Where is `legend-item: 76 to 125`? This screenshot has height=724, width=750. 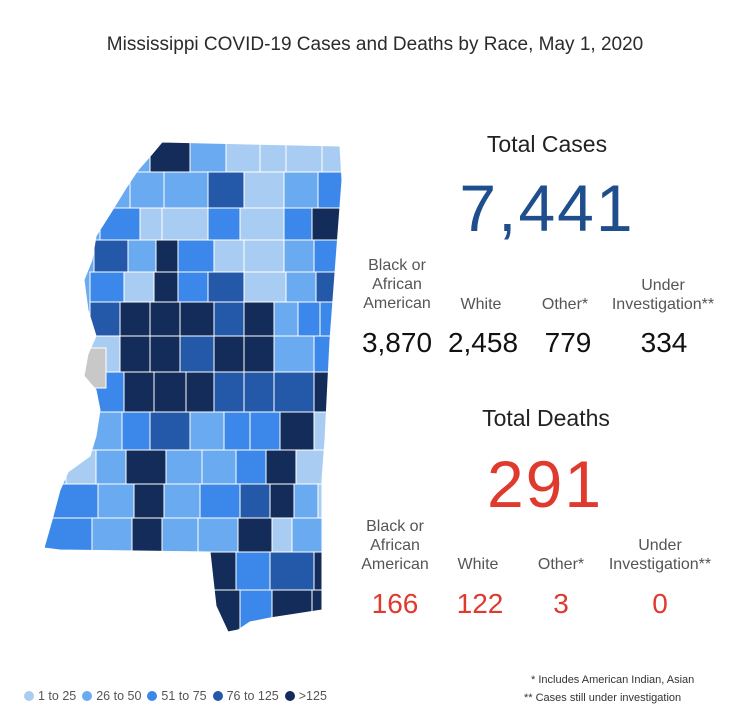 legend-item: 76 to 125 is located at coordinates (245, 696).